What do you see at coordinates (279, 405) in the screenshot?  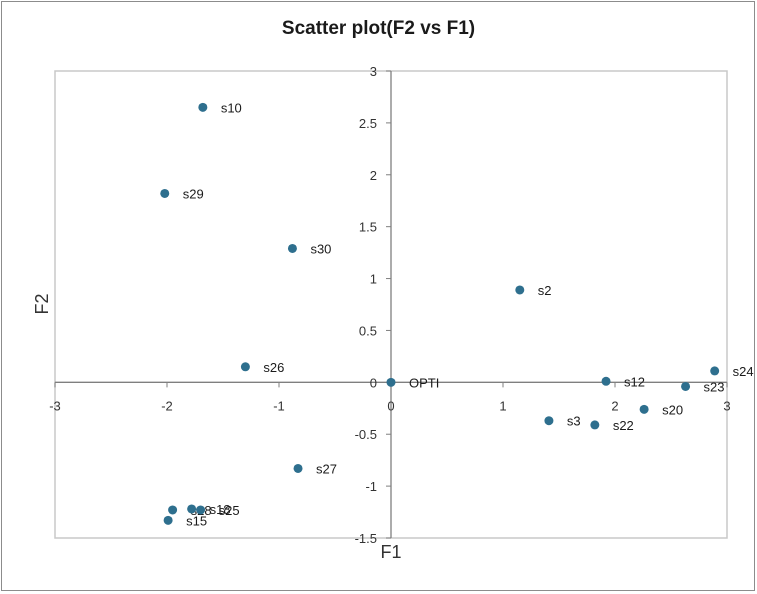 I see `x-tick-label: -1` at bounding box center [279, 405].